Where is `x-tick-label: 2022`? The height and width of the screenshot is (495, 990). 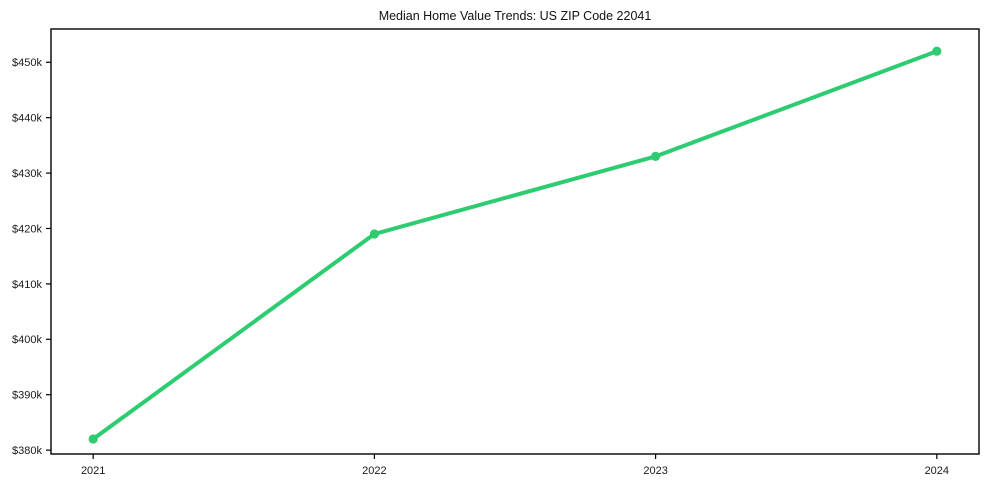 x-tick-label: 2022 is located at coordinates (374, 471).